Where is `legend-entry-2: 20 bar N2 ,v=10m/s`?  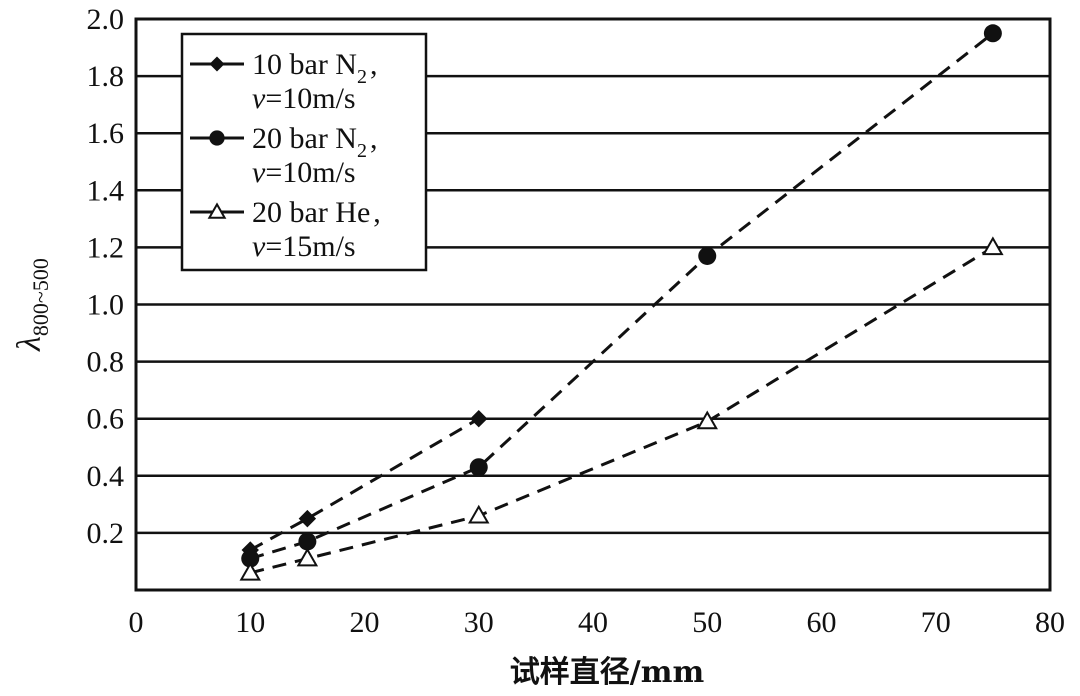 legend-entry-2: 20 bar N2 ,v=10m/s is located at coordinates (283, 155).